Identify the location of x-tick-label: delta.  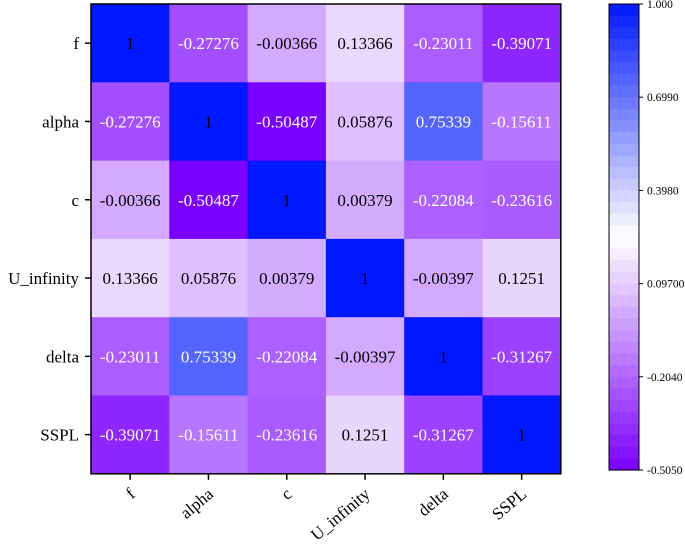
(433, 502).